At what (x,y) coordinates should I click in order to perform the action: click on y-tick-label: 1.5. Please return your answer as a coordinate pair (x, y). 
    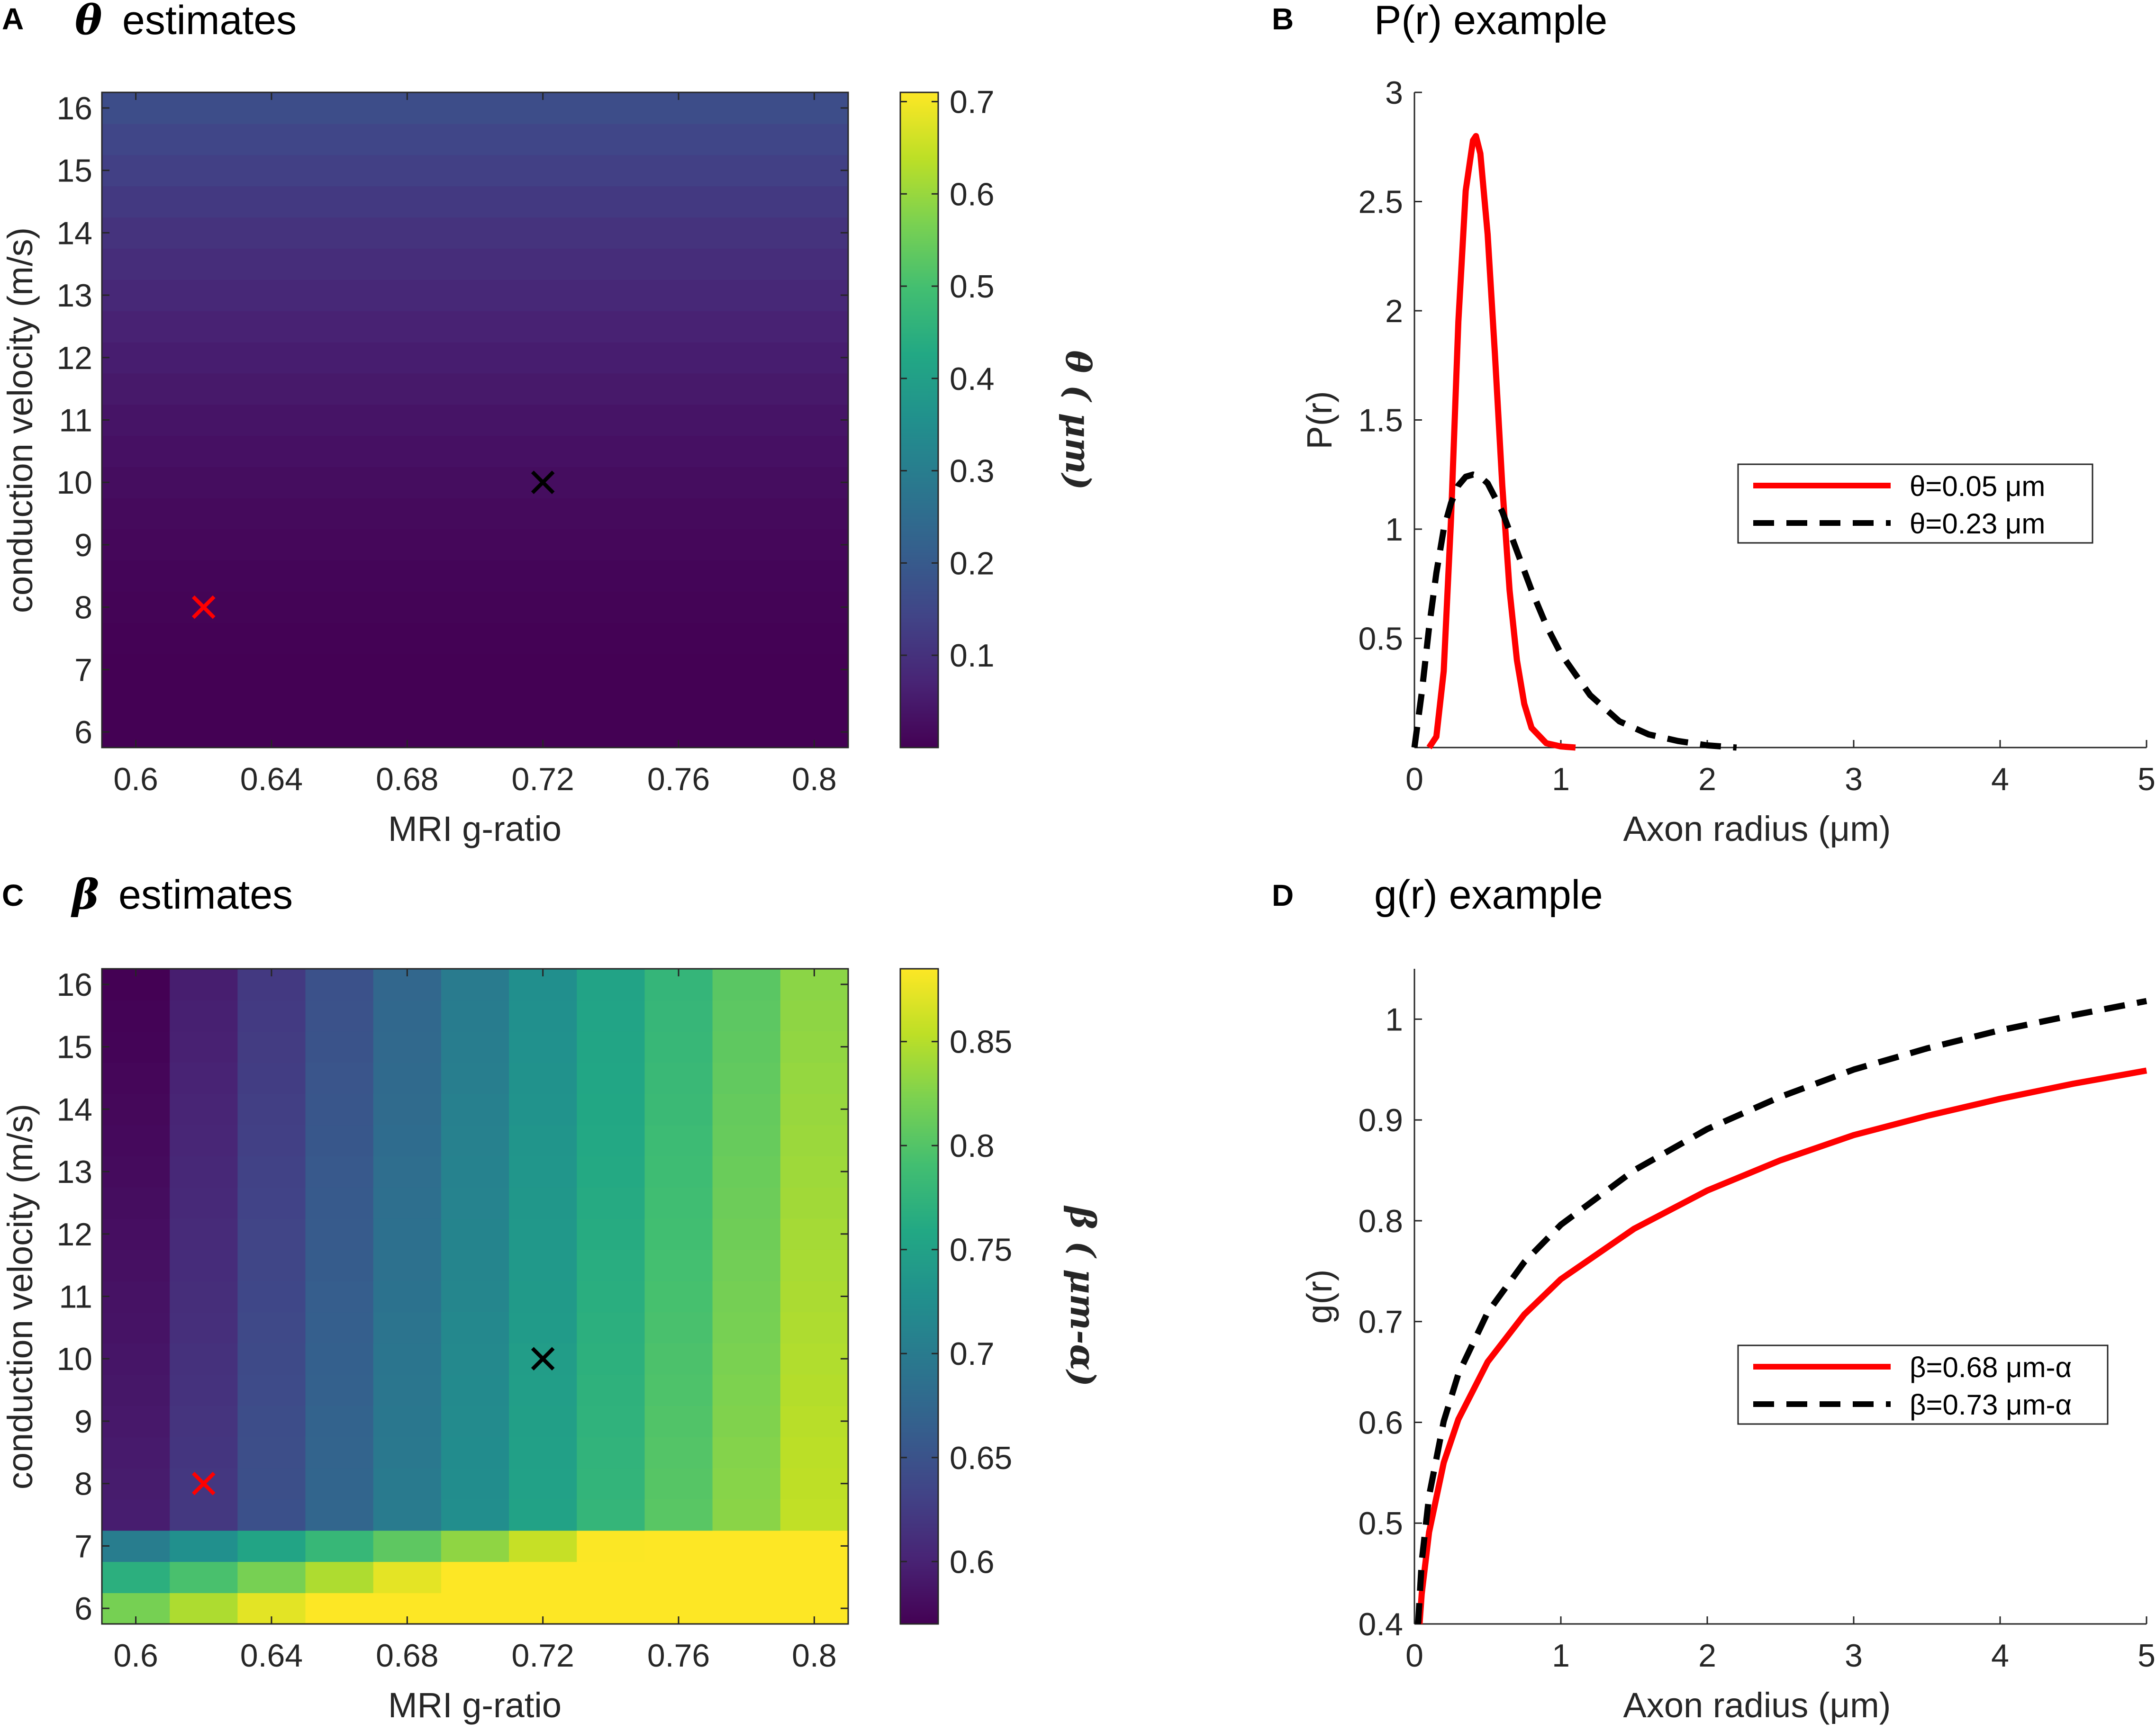
    Looking at the image, I should click on (1381, 421).